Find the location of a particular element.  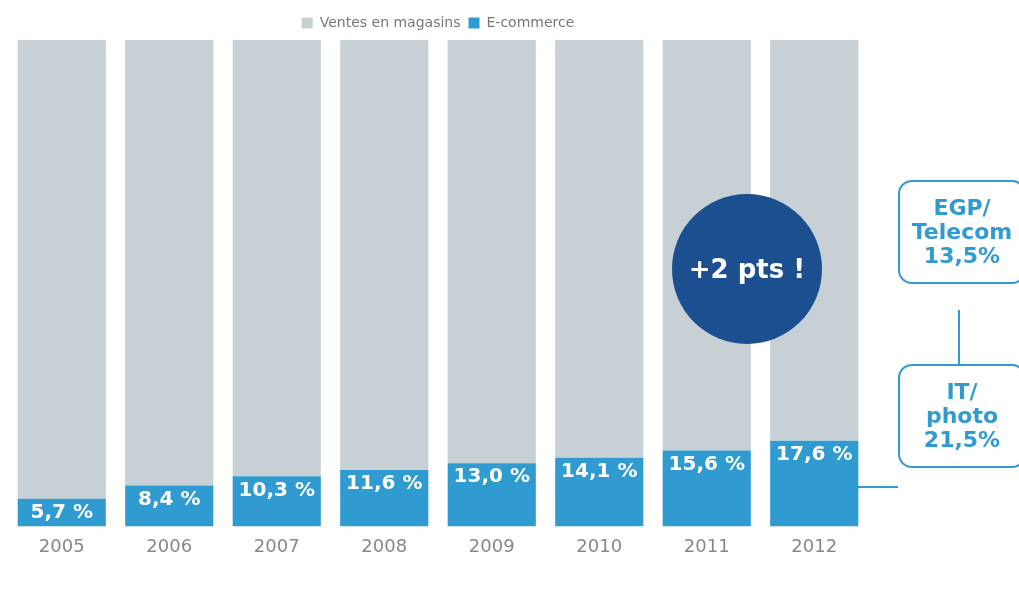

x-tick-label: 2005 is located at coordinates (61, 545).